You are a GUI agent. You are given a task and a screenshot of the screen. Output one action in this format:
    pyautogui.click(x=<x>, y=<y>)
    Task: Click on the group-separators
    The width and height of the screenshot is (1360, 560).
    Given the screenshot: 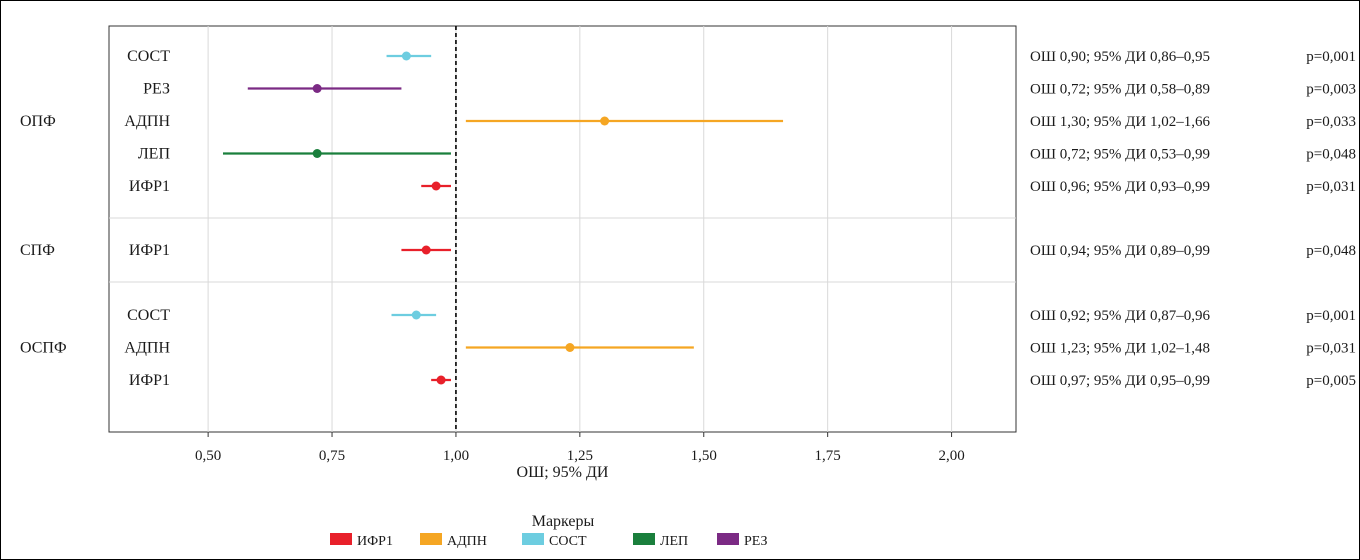 What is the action you would take?
    pyautogui.click(x=562, y=250)
    